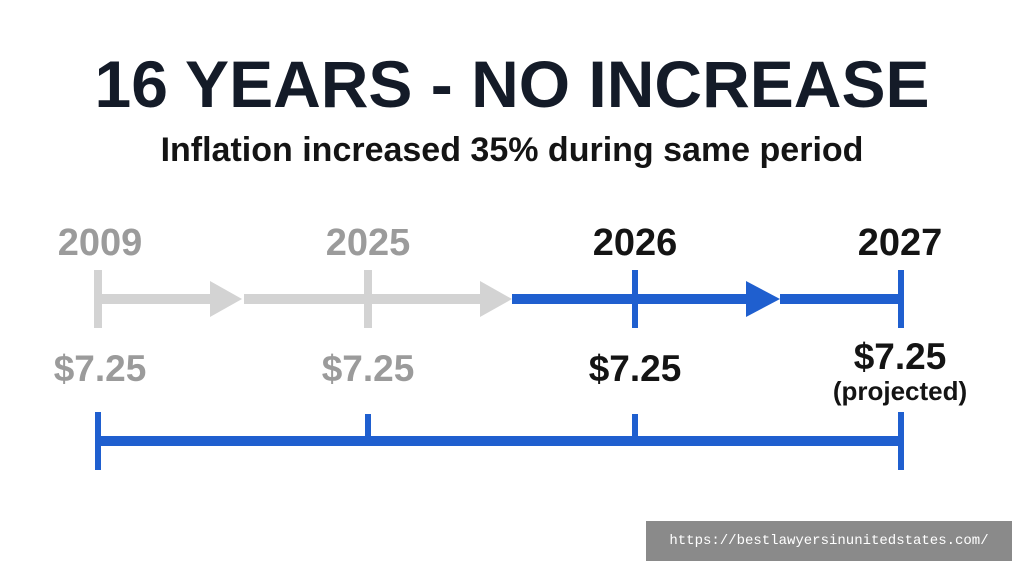 Image resolution: width=1024 pixels, height=572 pixels. Describe the element at coordinates (512, 84) in the screenshot. I see `page-title: 16 YEARS - NO INCREASE` at that location.